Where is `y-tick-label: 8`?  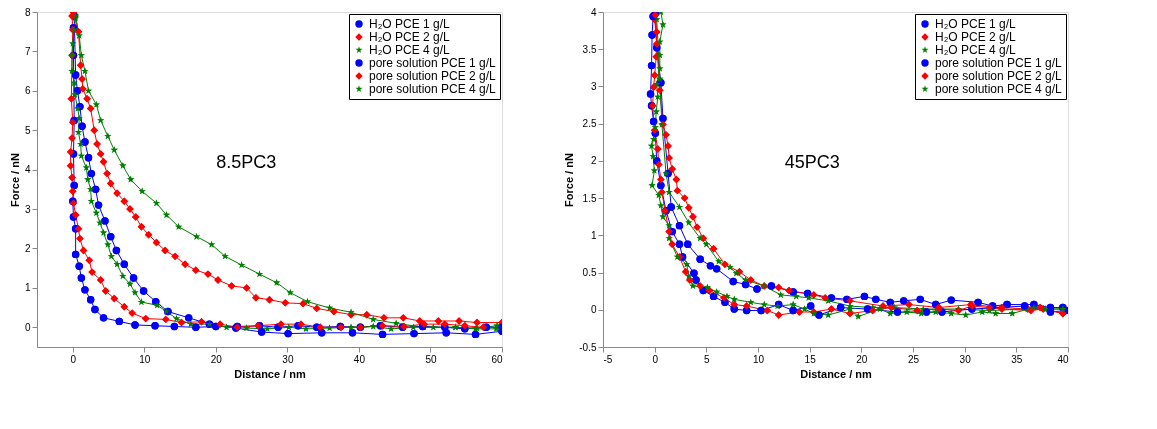 y-tick-label: 8 is located at coordinates (27, 12).